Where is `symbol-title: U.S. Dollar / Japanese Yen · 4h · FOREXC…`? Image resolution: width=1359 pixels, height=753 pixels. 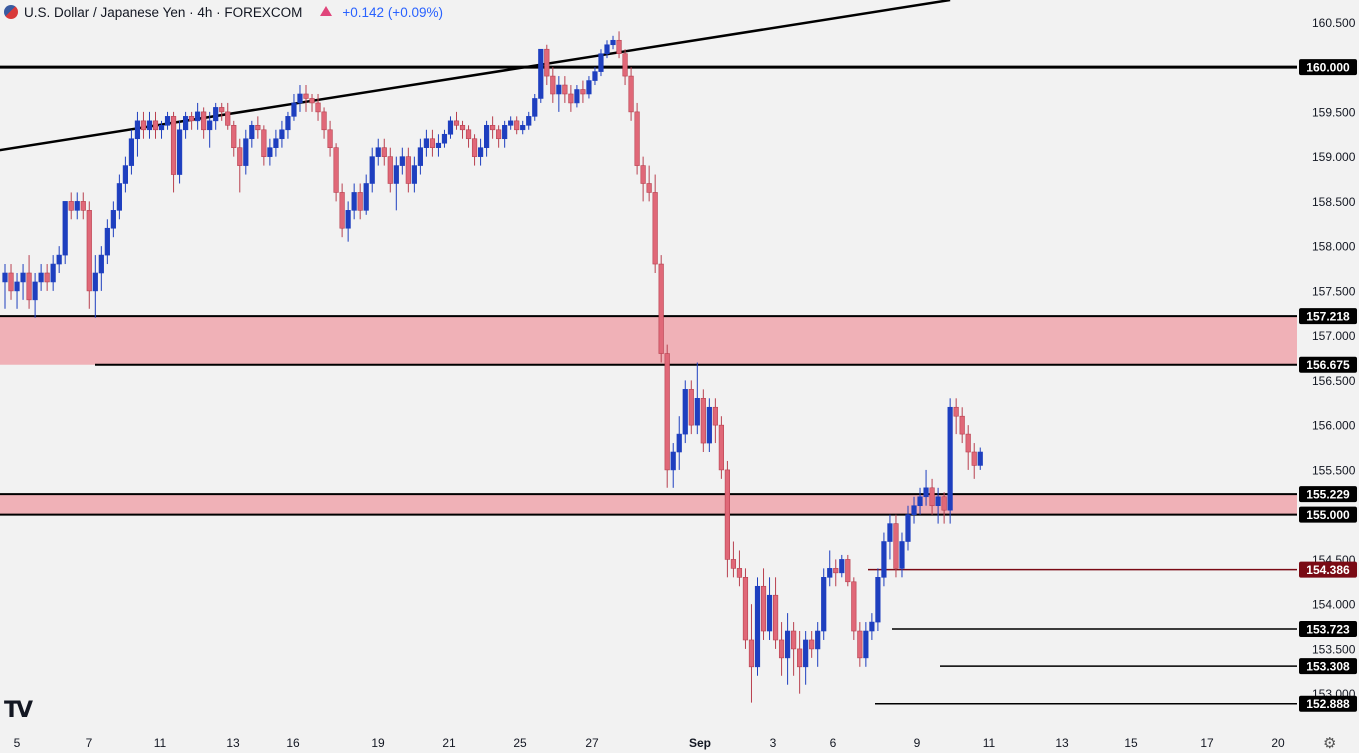
symbol-title: U.S. Dollar / Japanese Yen · 4h · FOREXC… is located at coordinates (163, 12).